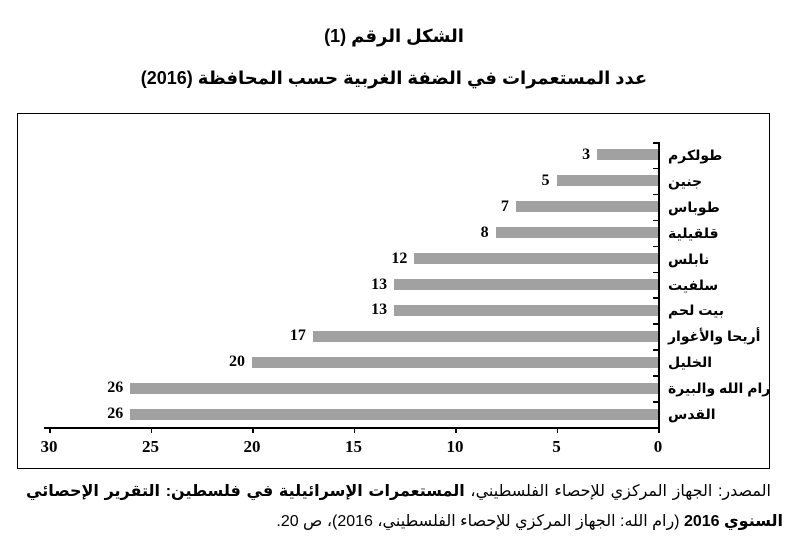 The image size is (788, 545). Describe the element at coordinates (115, 388) in the screenshot. I see `value-label-9: 26` at that location.